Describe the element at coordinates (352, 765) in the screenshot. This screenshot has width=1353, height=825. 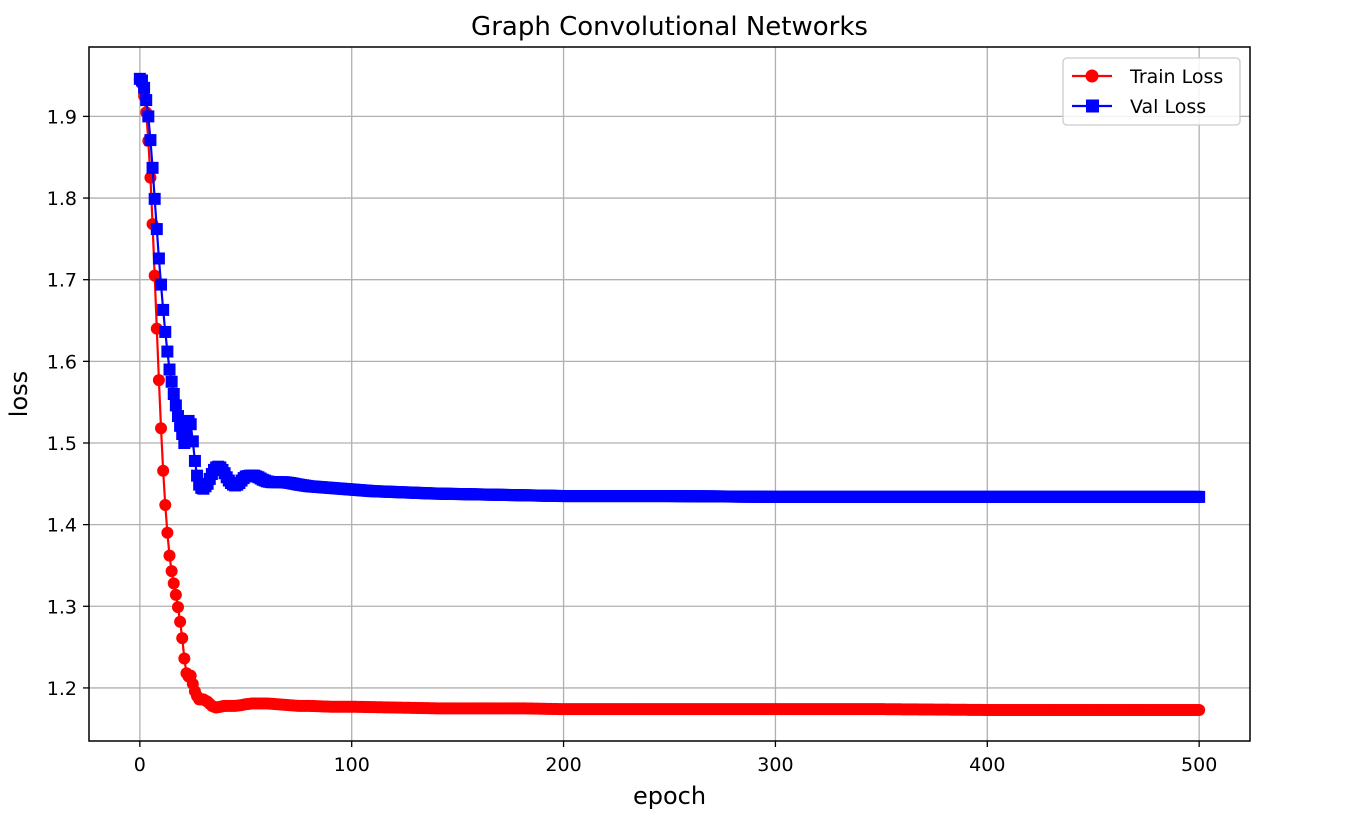
I see `x-tick-label: 100` at that location.